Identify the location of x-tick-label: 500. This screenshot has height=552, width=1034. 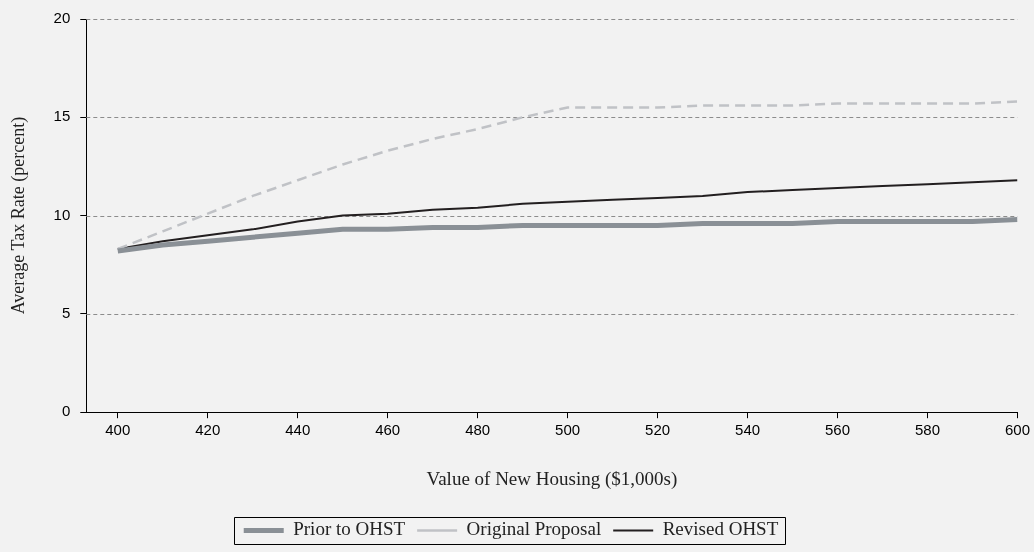
(568, 430).